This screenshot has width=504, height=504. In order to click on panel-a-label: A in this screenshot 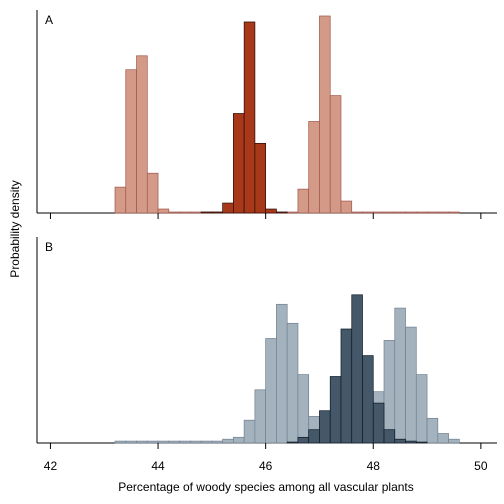, I will do `click(49, 20)`.